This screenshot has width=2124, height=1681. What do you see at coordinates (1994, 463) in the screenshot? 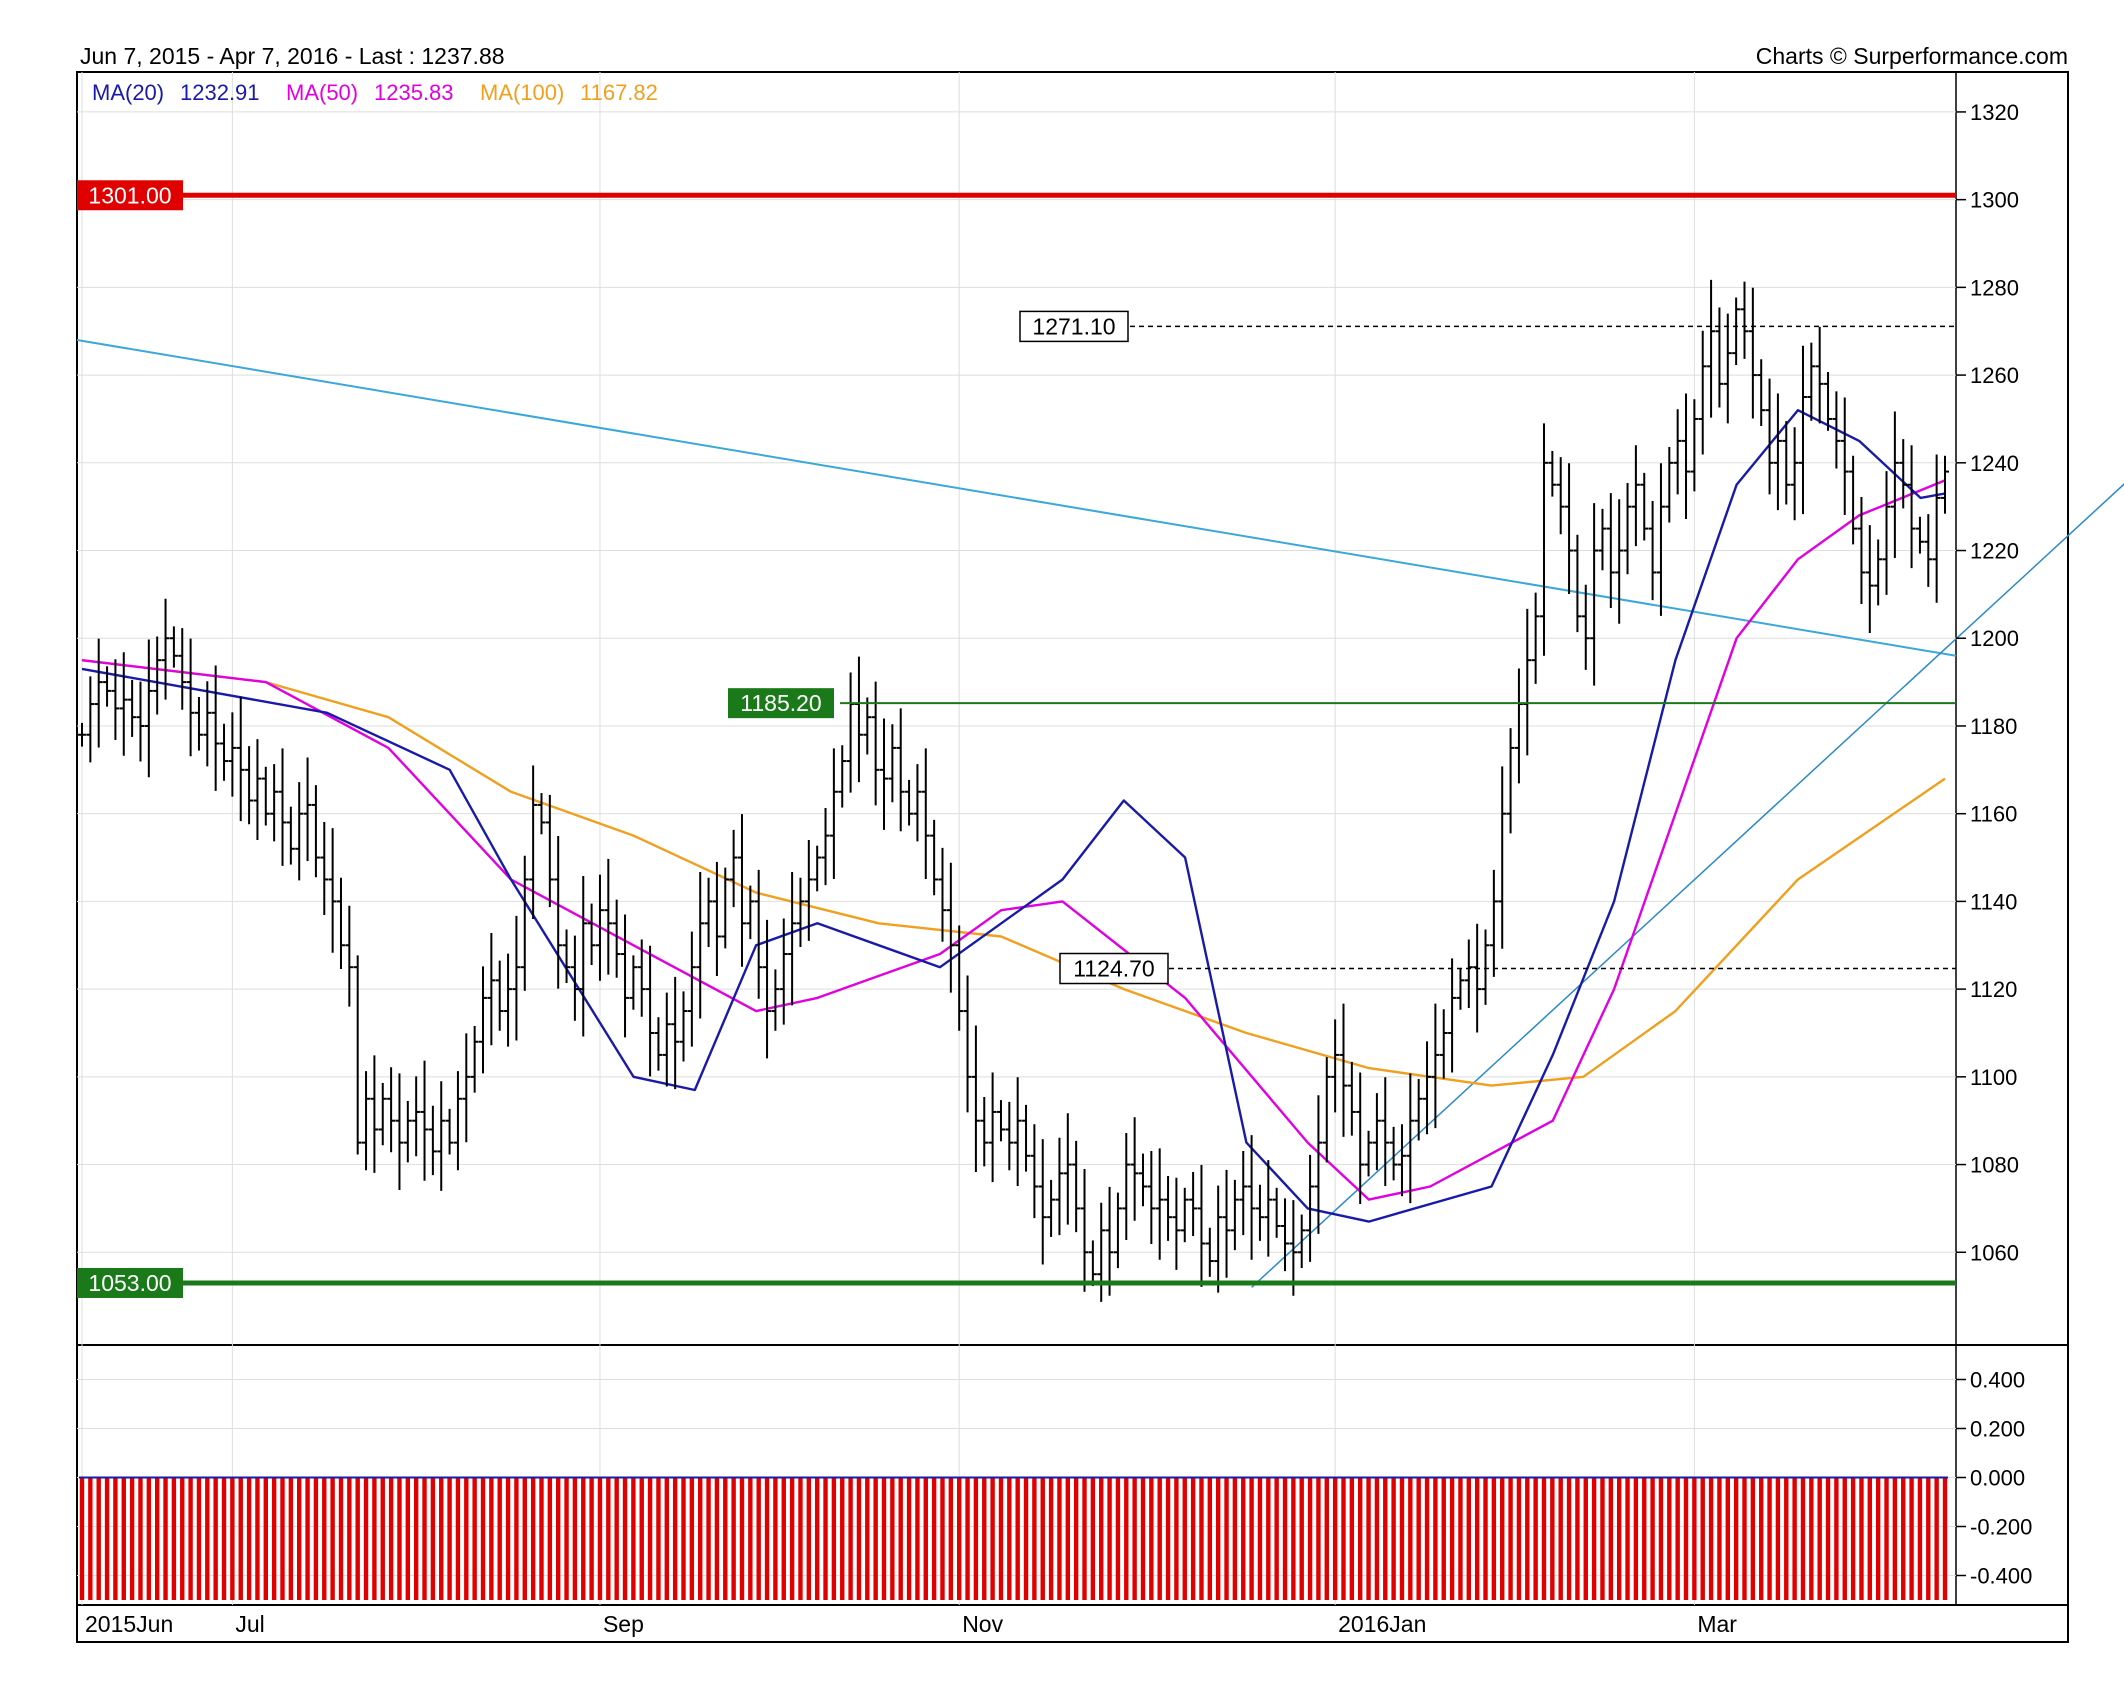
I see `y-tick-label: 1240` at bounding box center [1994, 463].